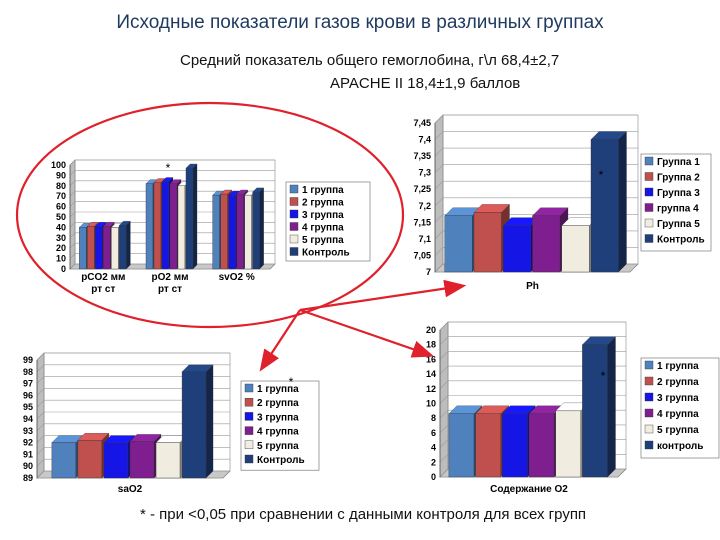 The image size is (720, 540). Describe the element at coordinates (130, 489) in the screenshot. I see `x-axis-label: saO2` at that location.